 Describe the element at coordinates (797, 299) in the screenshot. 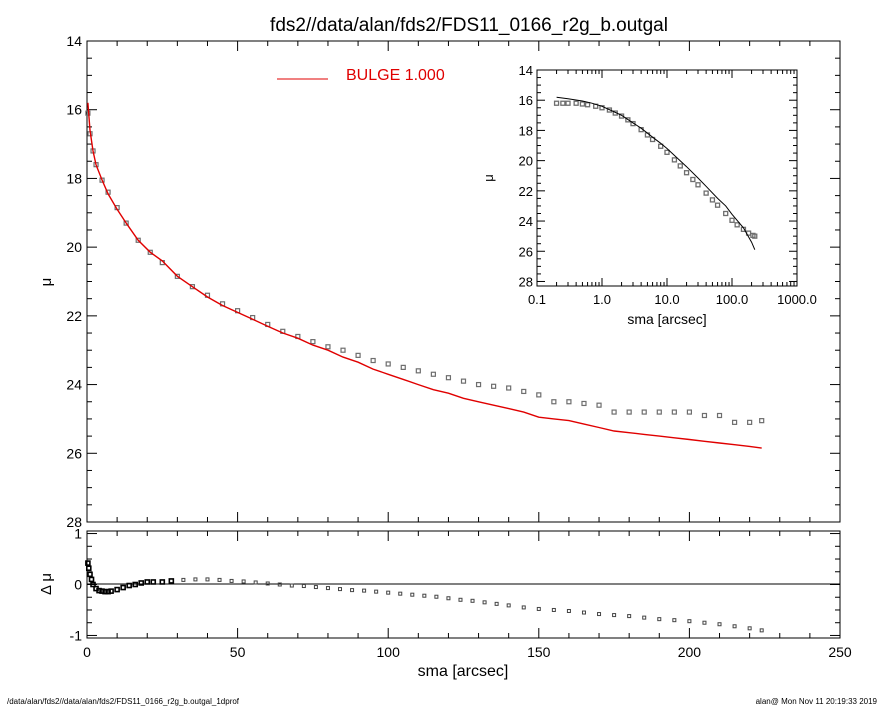

I see `inset-x-tick-label: 1000.0` at that location.